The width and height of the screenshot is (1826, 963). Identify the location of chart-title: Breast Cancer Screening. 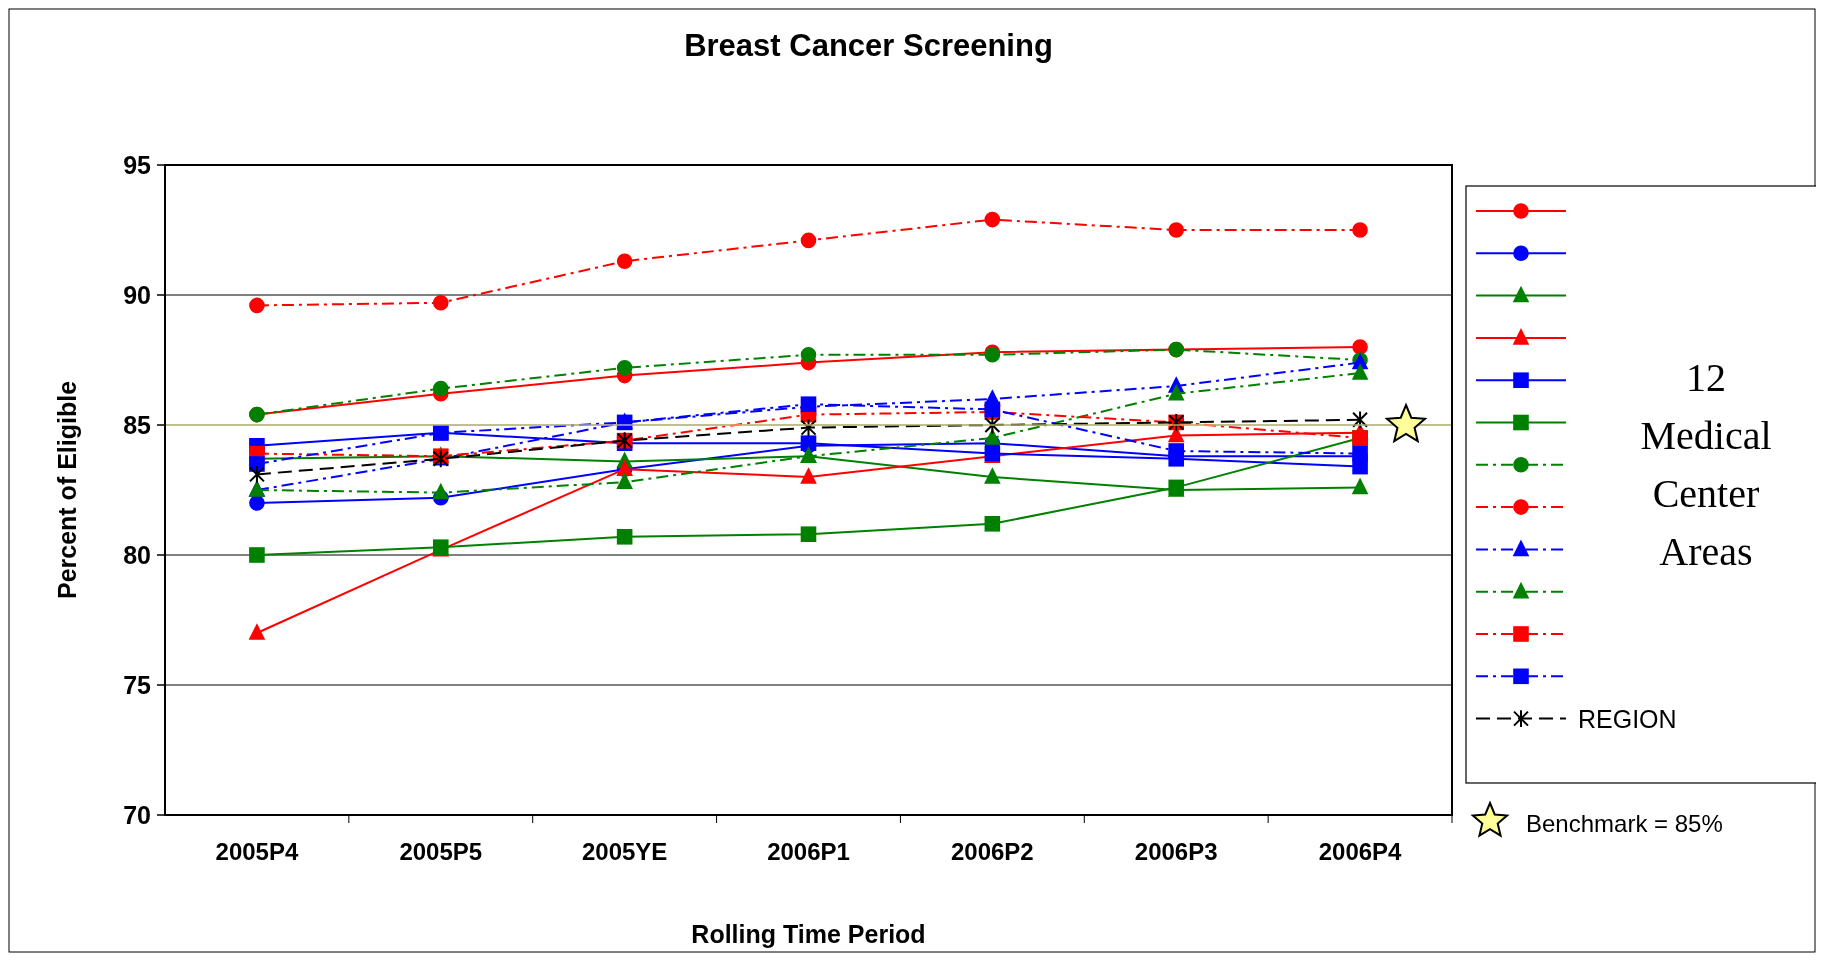
(868, 45).